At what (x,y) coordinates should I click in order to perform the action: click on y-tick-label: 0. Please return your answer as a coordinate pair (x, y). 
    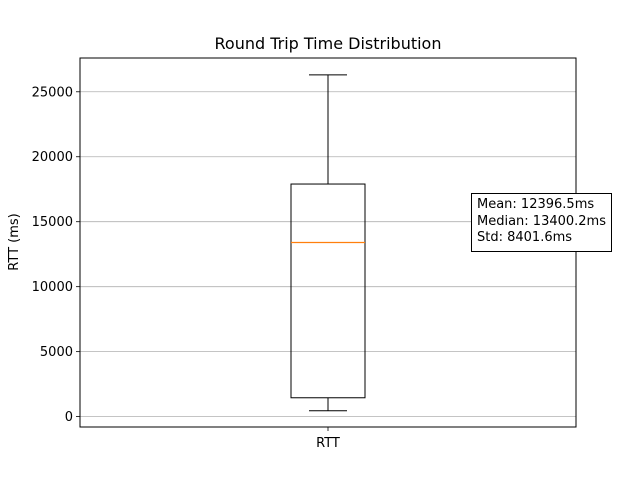
    Looking at the image, I should click on (69, 417).